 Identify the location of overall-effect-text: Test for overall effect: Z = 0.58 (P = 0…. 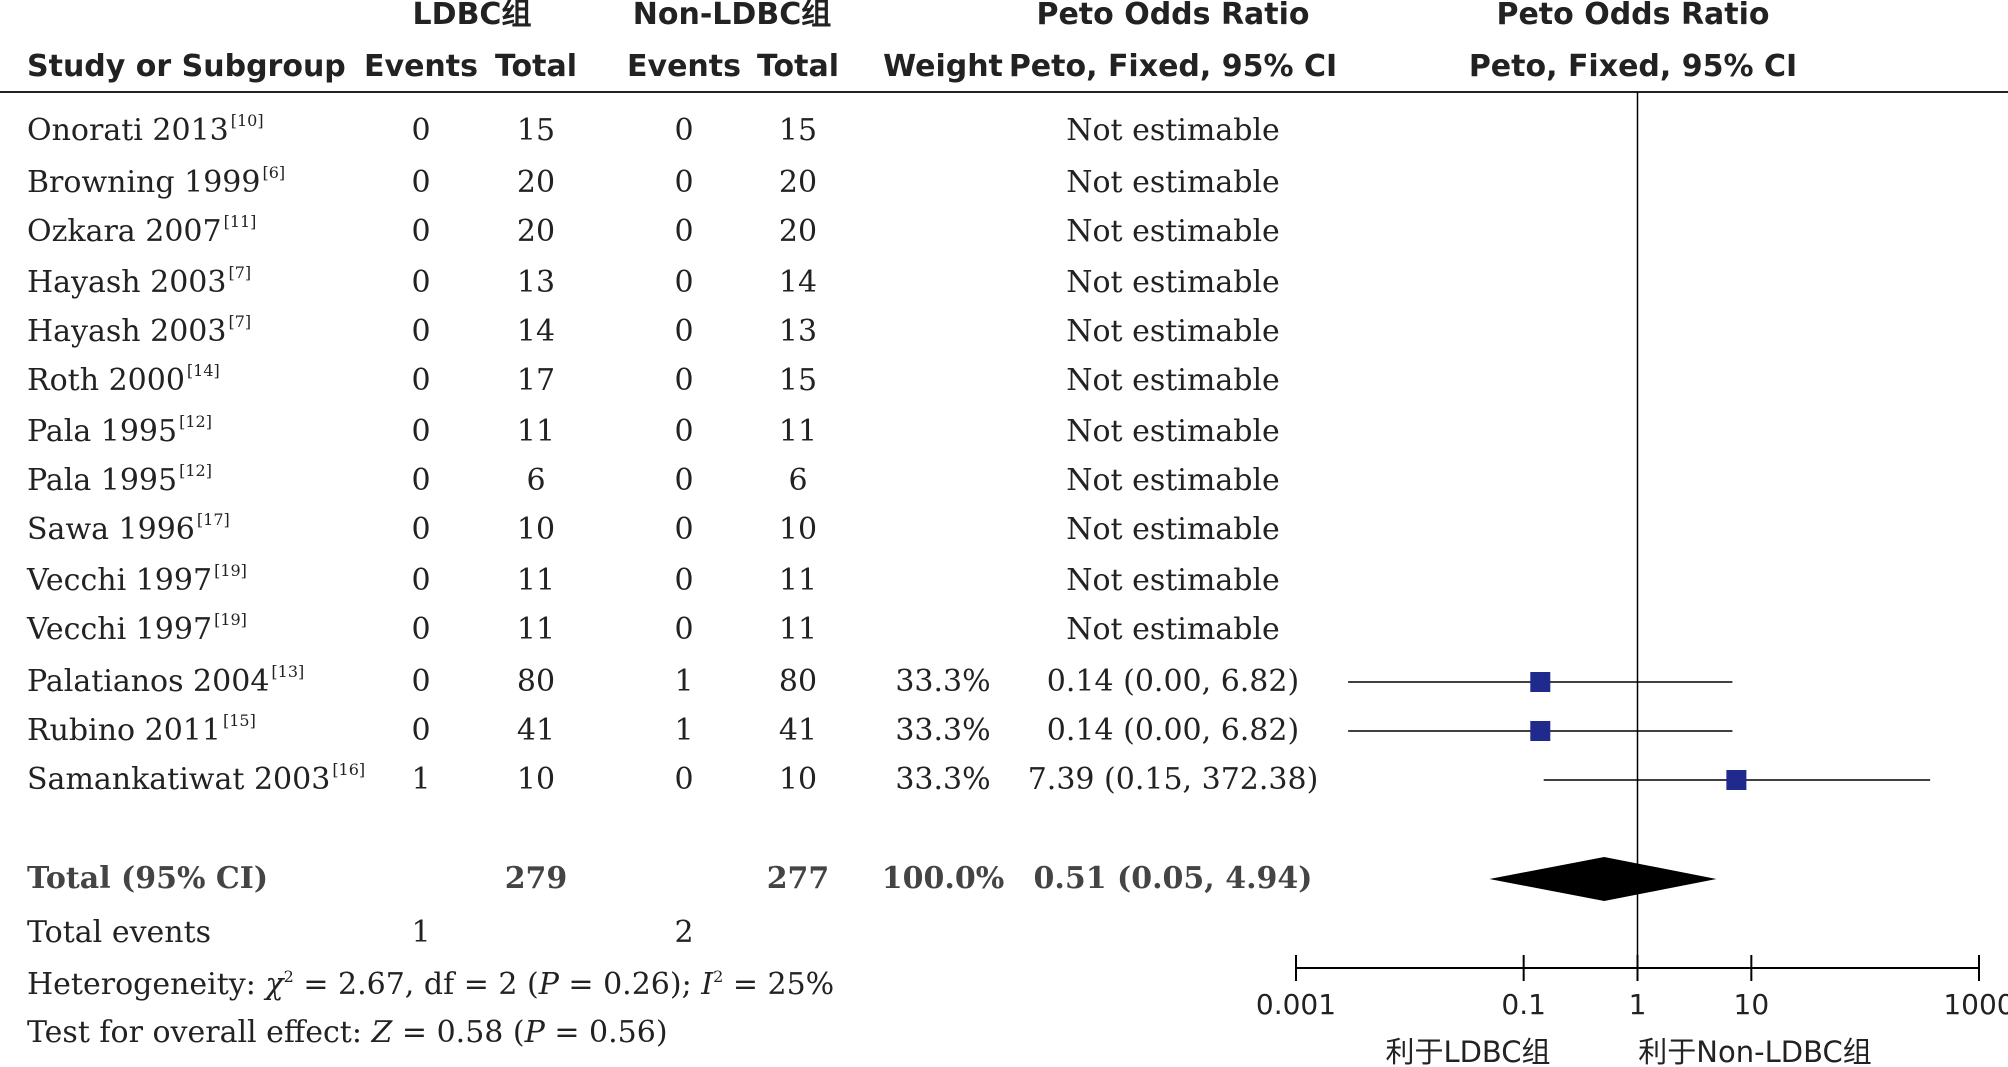
(347, 1032).